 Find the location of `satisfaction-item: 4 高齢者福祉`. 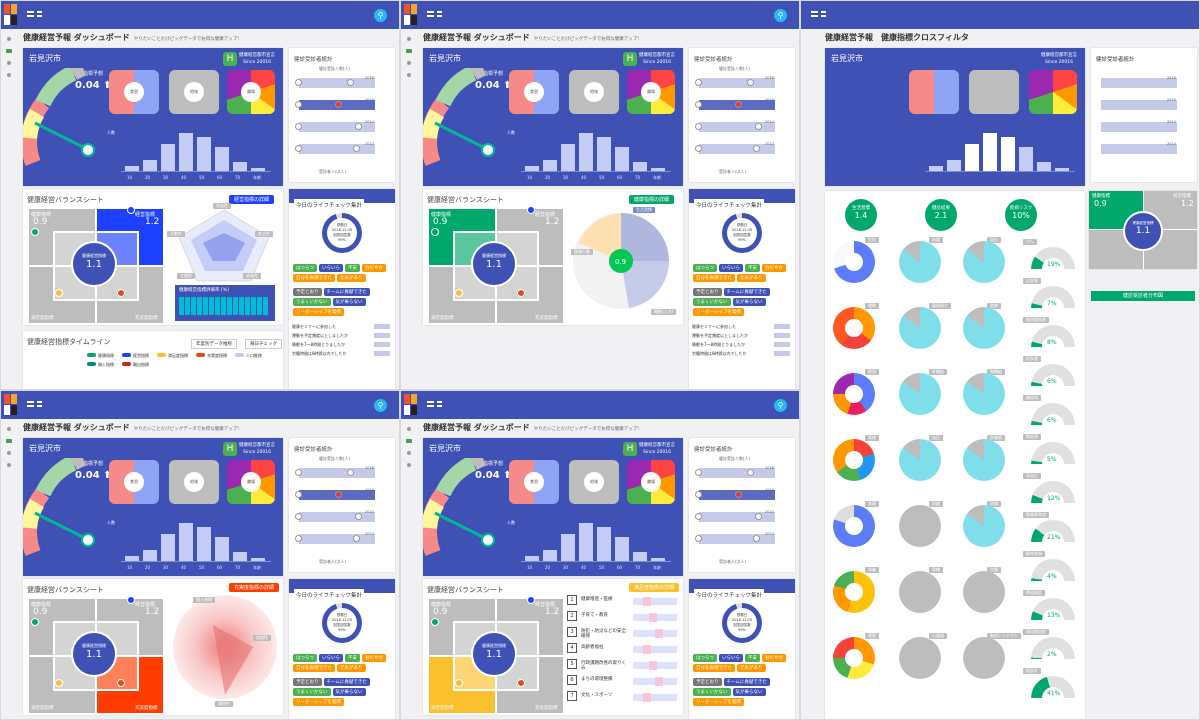

satisfaction-item: 4 高齢者福祉 is located at coordinates (623, 650).